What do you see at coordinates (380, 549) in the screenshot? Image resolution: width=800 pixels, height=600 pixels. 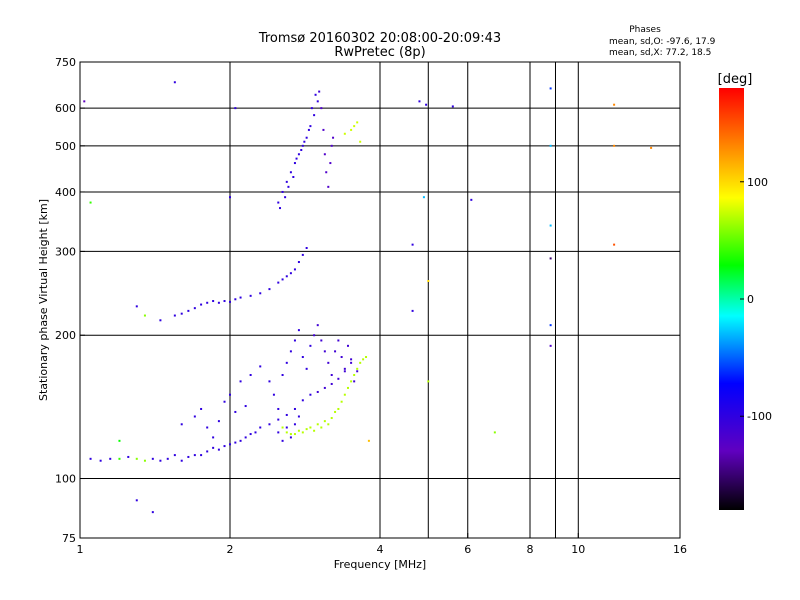 I see `x-tick-label: 4` at bounding box center [380, 549].